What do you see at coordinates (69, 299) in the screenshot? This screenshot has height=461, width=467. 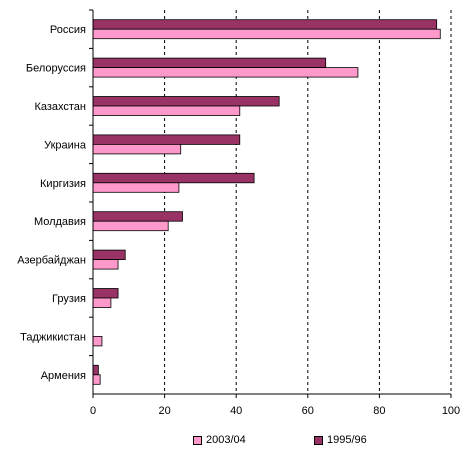 I see `category-label: Грузия` at bounding box center [69, 299].